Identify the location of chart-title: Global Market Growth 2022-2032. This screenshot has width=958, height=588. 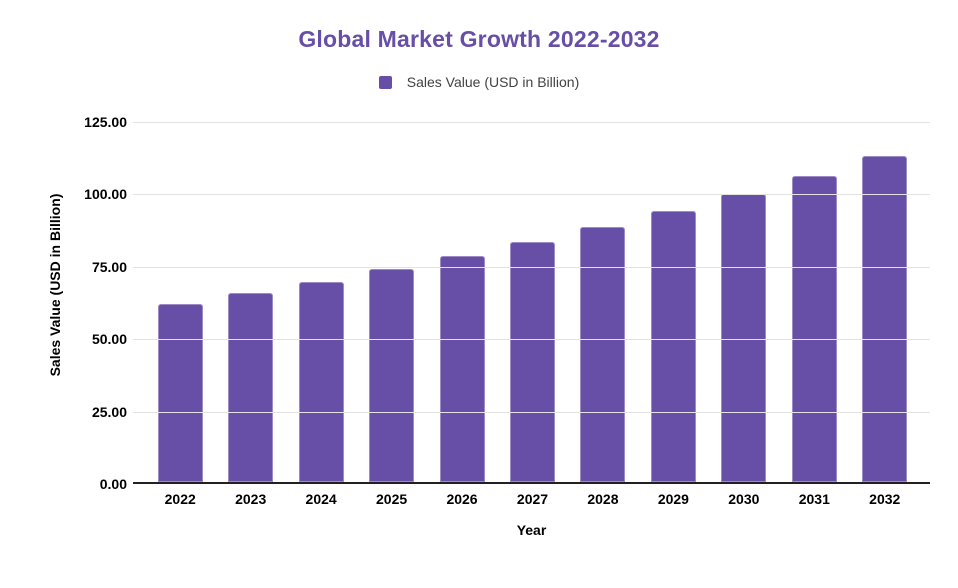
(479, 39).